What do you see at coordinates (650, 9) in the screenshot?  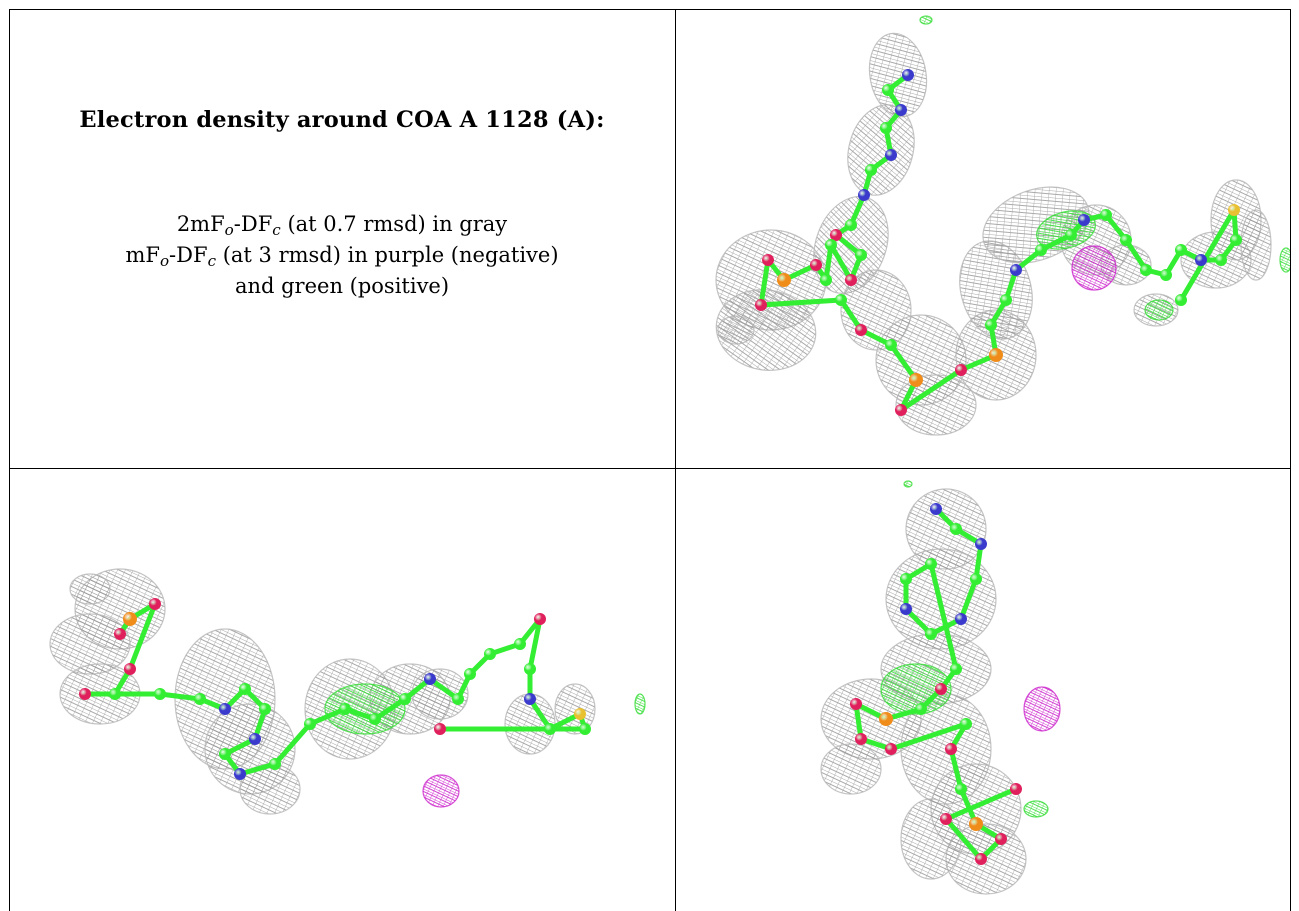 I see `grid-top-border` at bounding box center [650, 9].